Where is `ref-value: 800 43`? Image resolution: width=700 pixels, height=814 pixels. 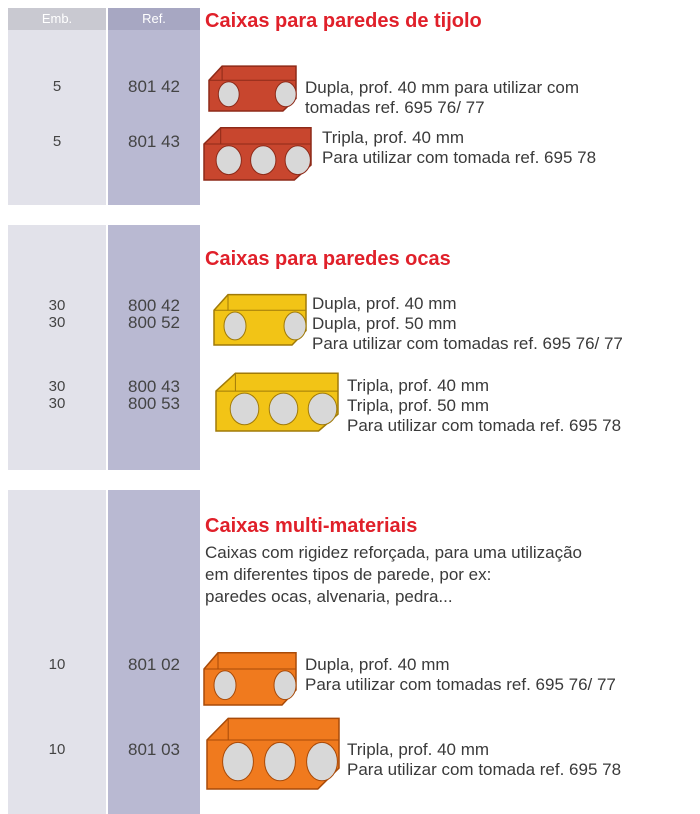
ref-value: 800 43 is located at coordinates (154, 386).